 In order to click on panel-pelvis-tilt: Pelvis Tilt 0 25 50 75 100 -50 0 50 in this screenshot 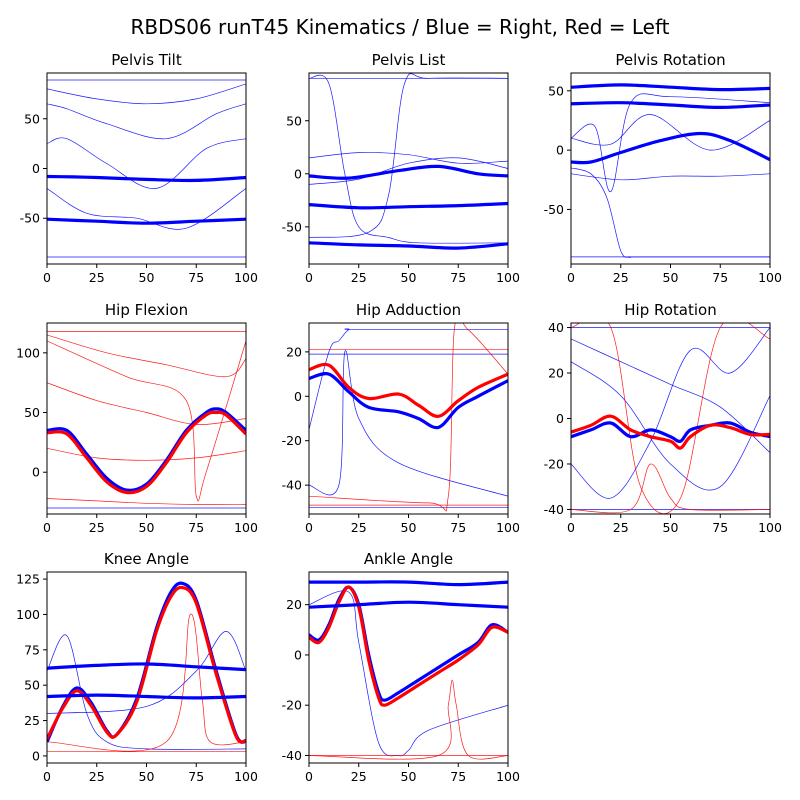, I will do `click(139, 168)`.